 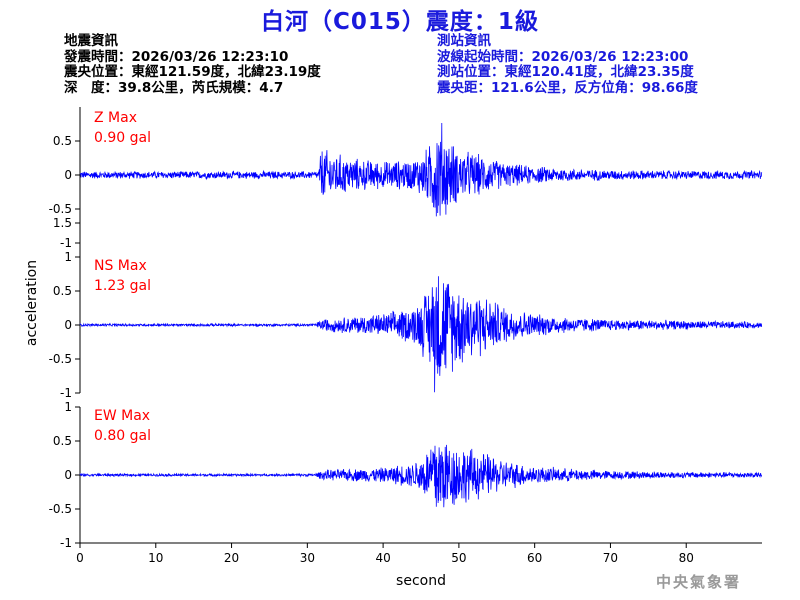 I want to click on x-tick-label: 10, so click(x=155, y=558).